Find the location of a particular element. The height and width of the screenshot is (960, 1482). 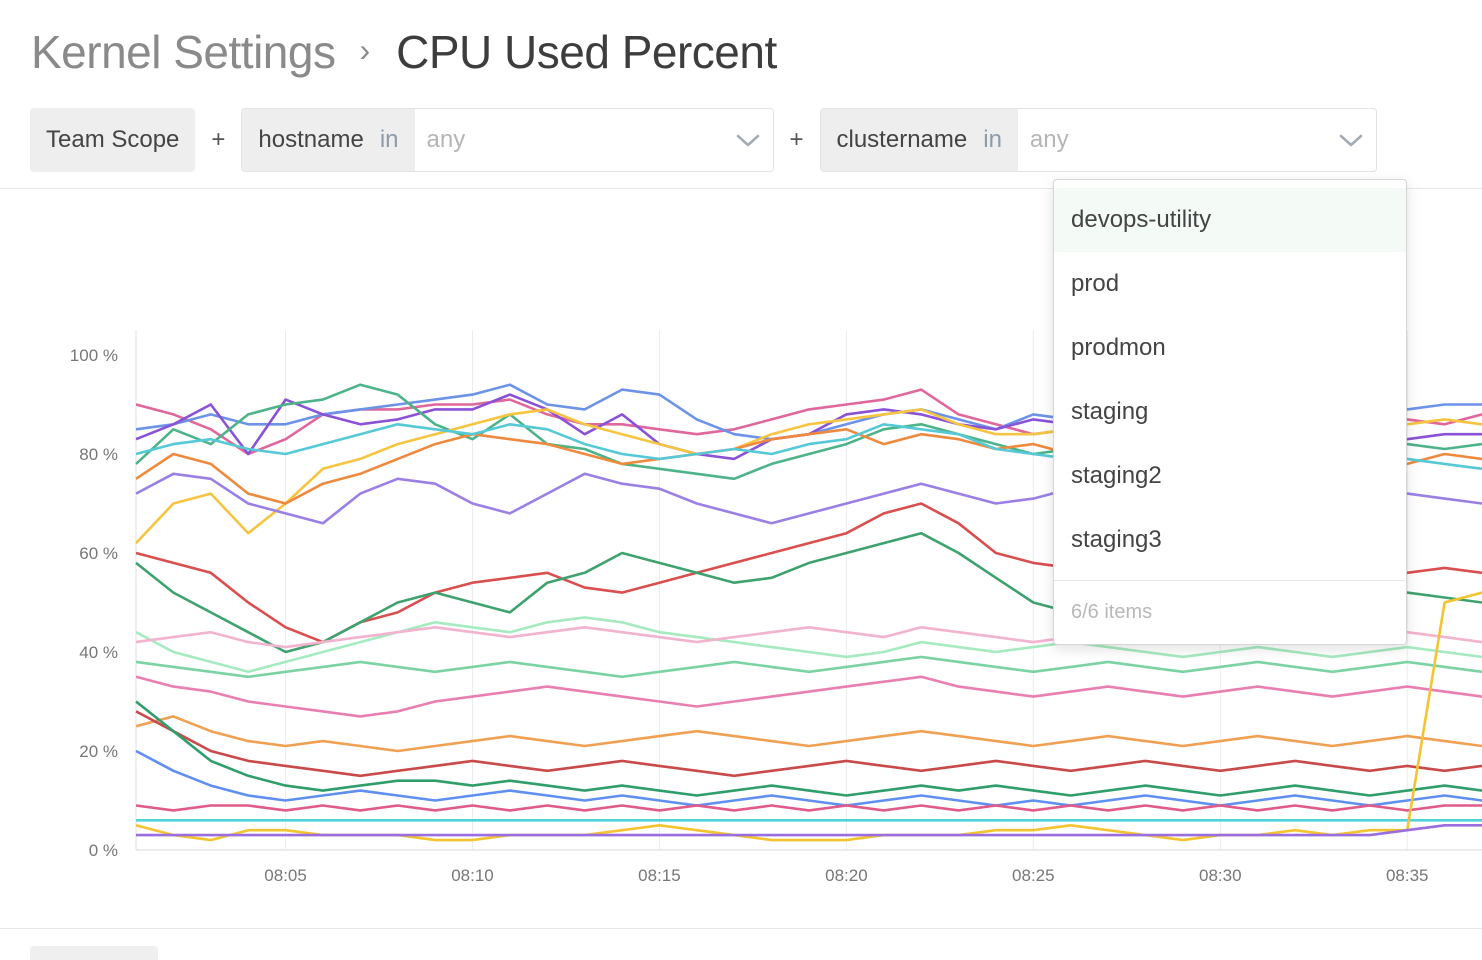

chart-divider is located at coordinates (741, 928).